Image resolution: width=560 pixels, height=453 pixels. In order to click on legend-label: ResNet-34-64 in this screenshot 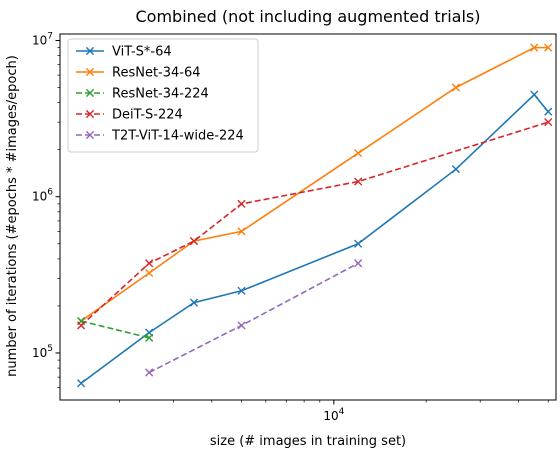, I will do `click(156, 73)`.